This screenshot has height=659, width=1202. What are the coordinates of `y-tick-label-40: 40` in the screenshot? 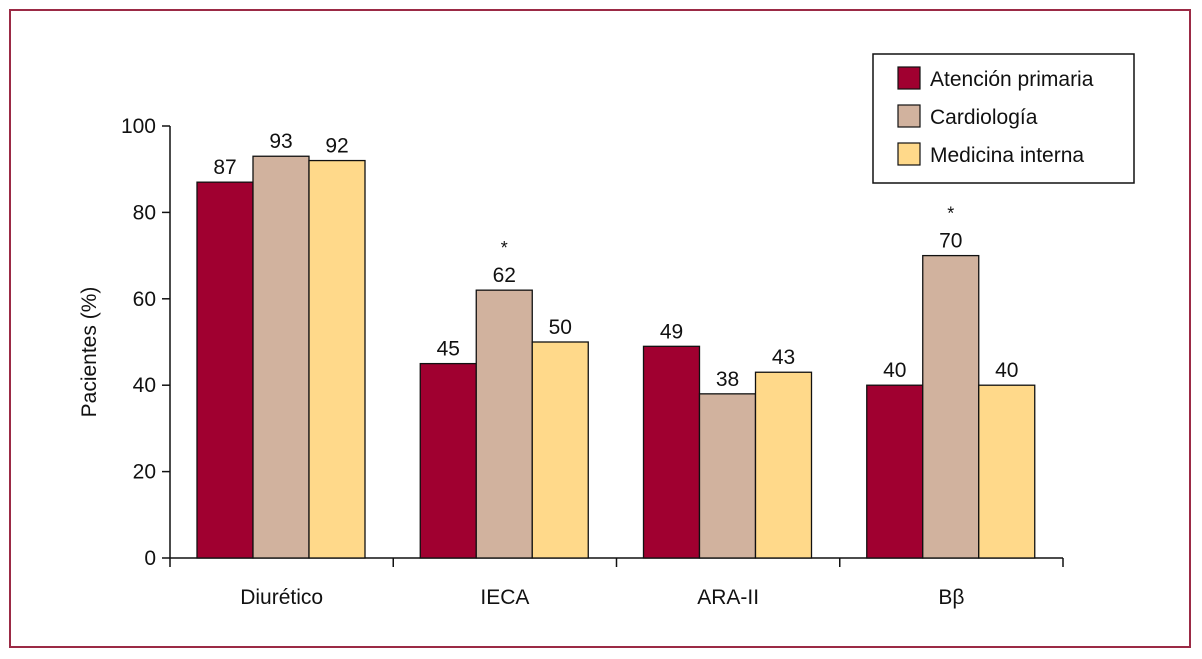 It's located at (144, 385).